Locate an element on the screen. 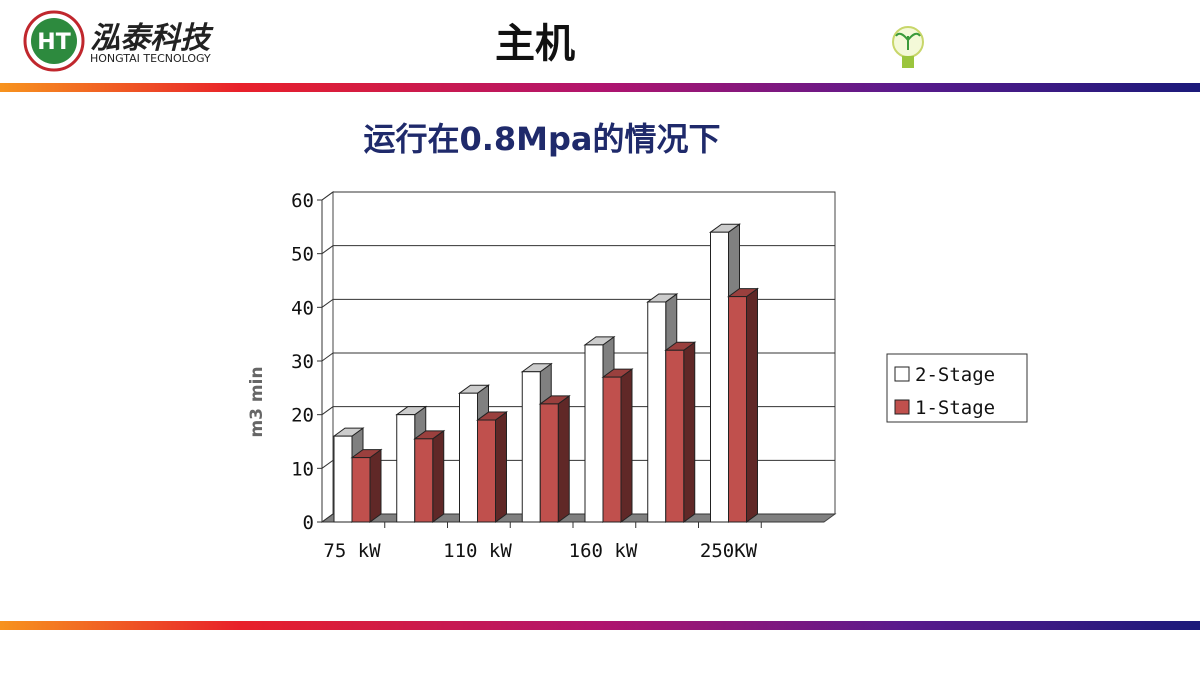 The image size is (1200, 675). logo-disc is located at coordinates (54, 41).